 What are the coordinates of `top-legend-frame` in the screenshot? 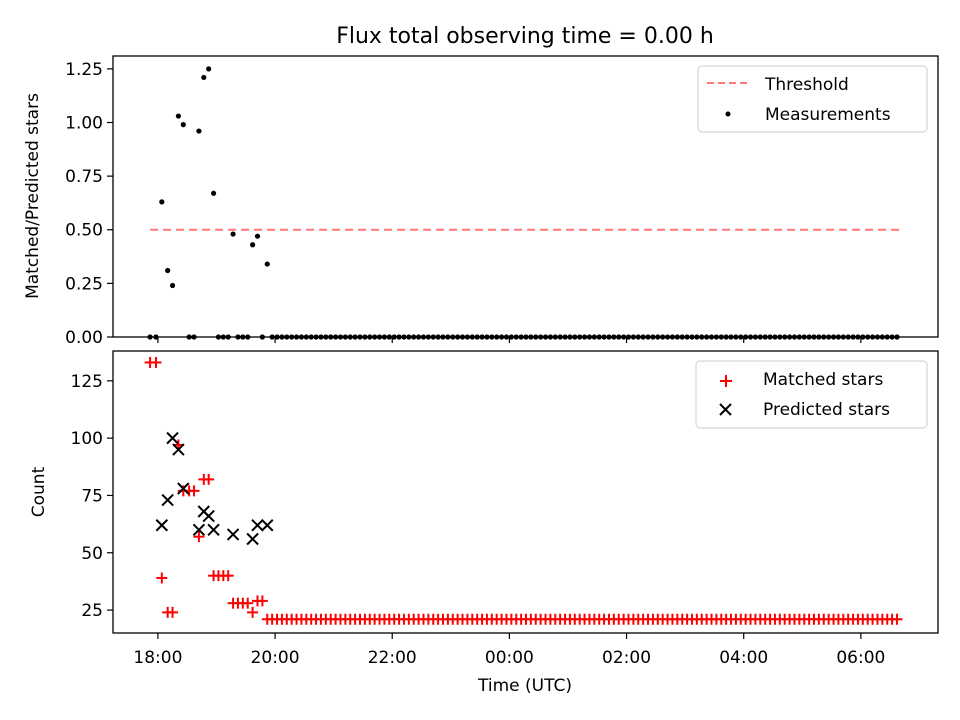 It's located at (812, 99).